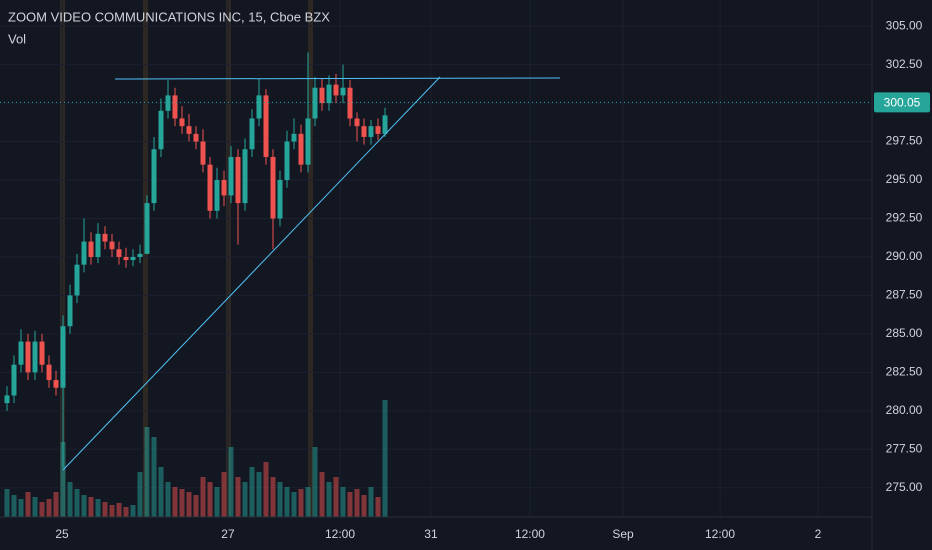 The image size is (932, 550). Describe the element at coordinates (904, 179) in the screenshot. I see `y-tick-label: 295.00` at that location.